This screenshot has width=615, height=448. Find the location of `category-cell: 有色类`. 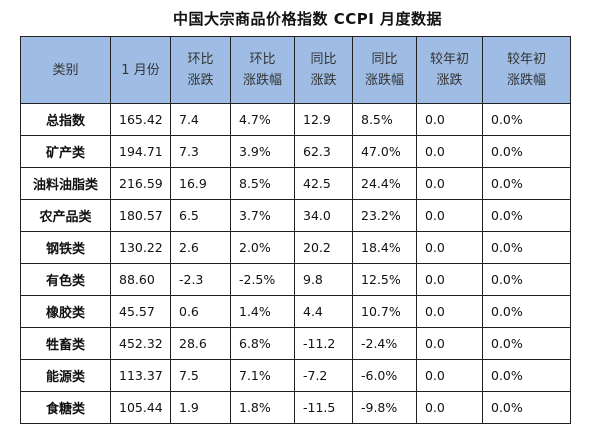

category-cell: 有色类 is located at coordinates (65, 279).